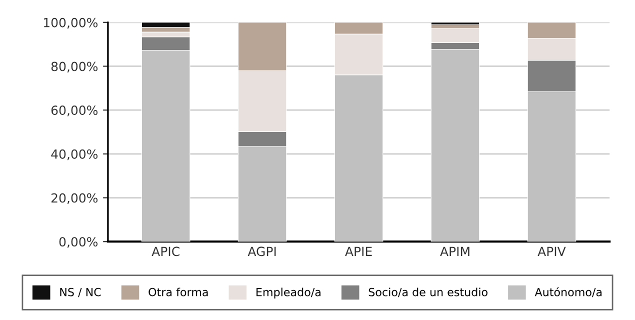 The height and width of the screenshot is (320, 635). I want to click on legend-label: NS / NC, so click(80, 293).